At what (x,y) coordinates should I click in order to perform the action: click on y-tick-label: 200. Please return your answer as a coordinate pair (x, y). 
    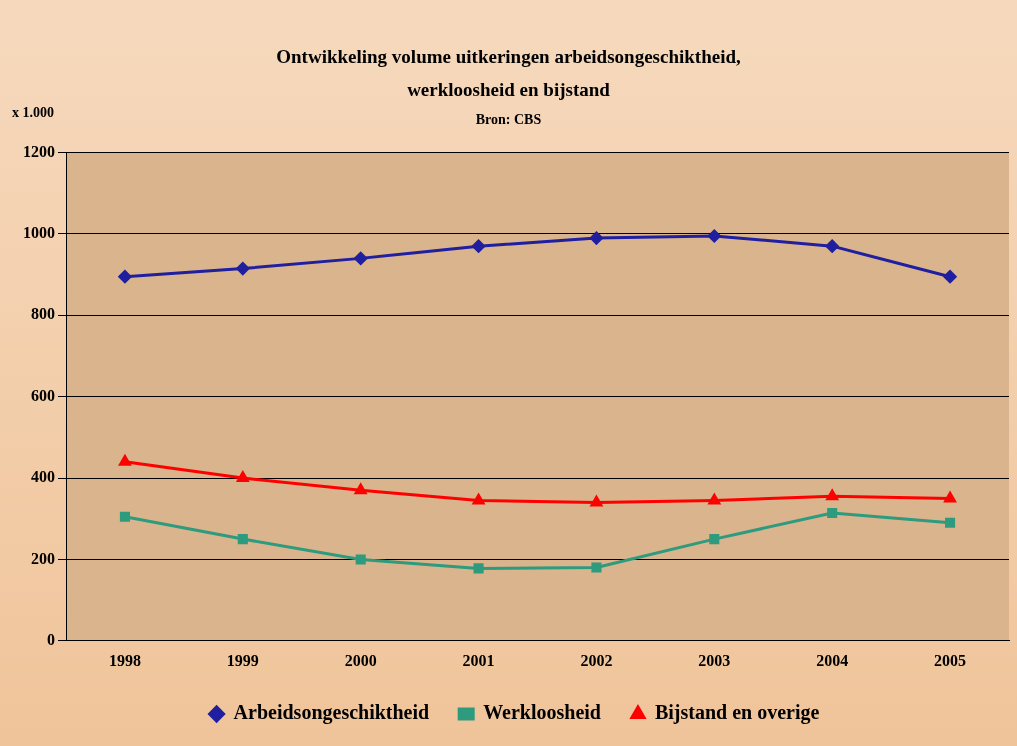
    Looking at the image, I should click on (43, 558).